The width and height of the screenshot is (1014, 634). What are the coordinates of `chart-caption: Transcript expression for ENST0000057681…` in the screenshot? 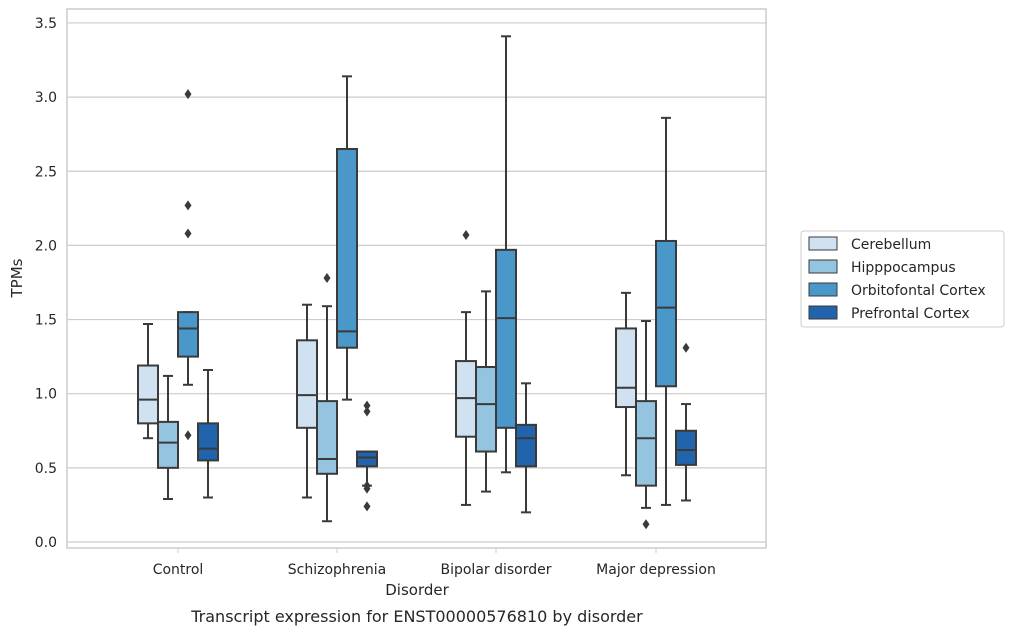 It's located at (416, 616).